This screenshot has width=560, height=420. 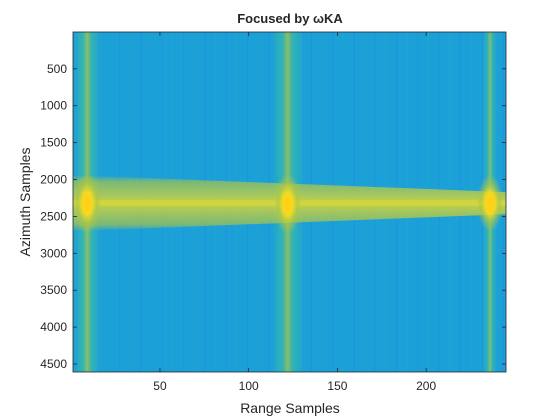 What do you see at coordinates (25, 202) in the screenshot?
I see `y-axis-label: Azimuth Samples` at bounding box center [25, 202].